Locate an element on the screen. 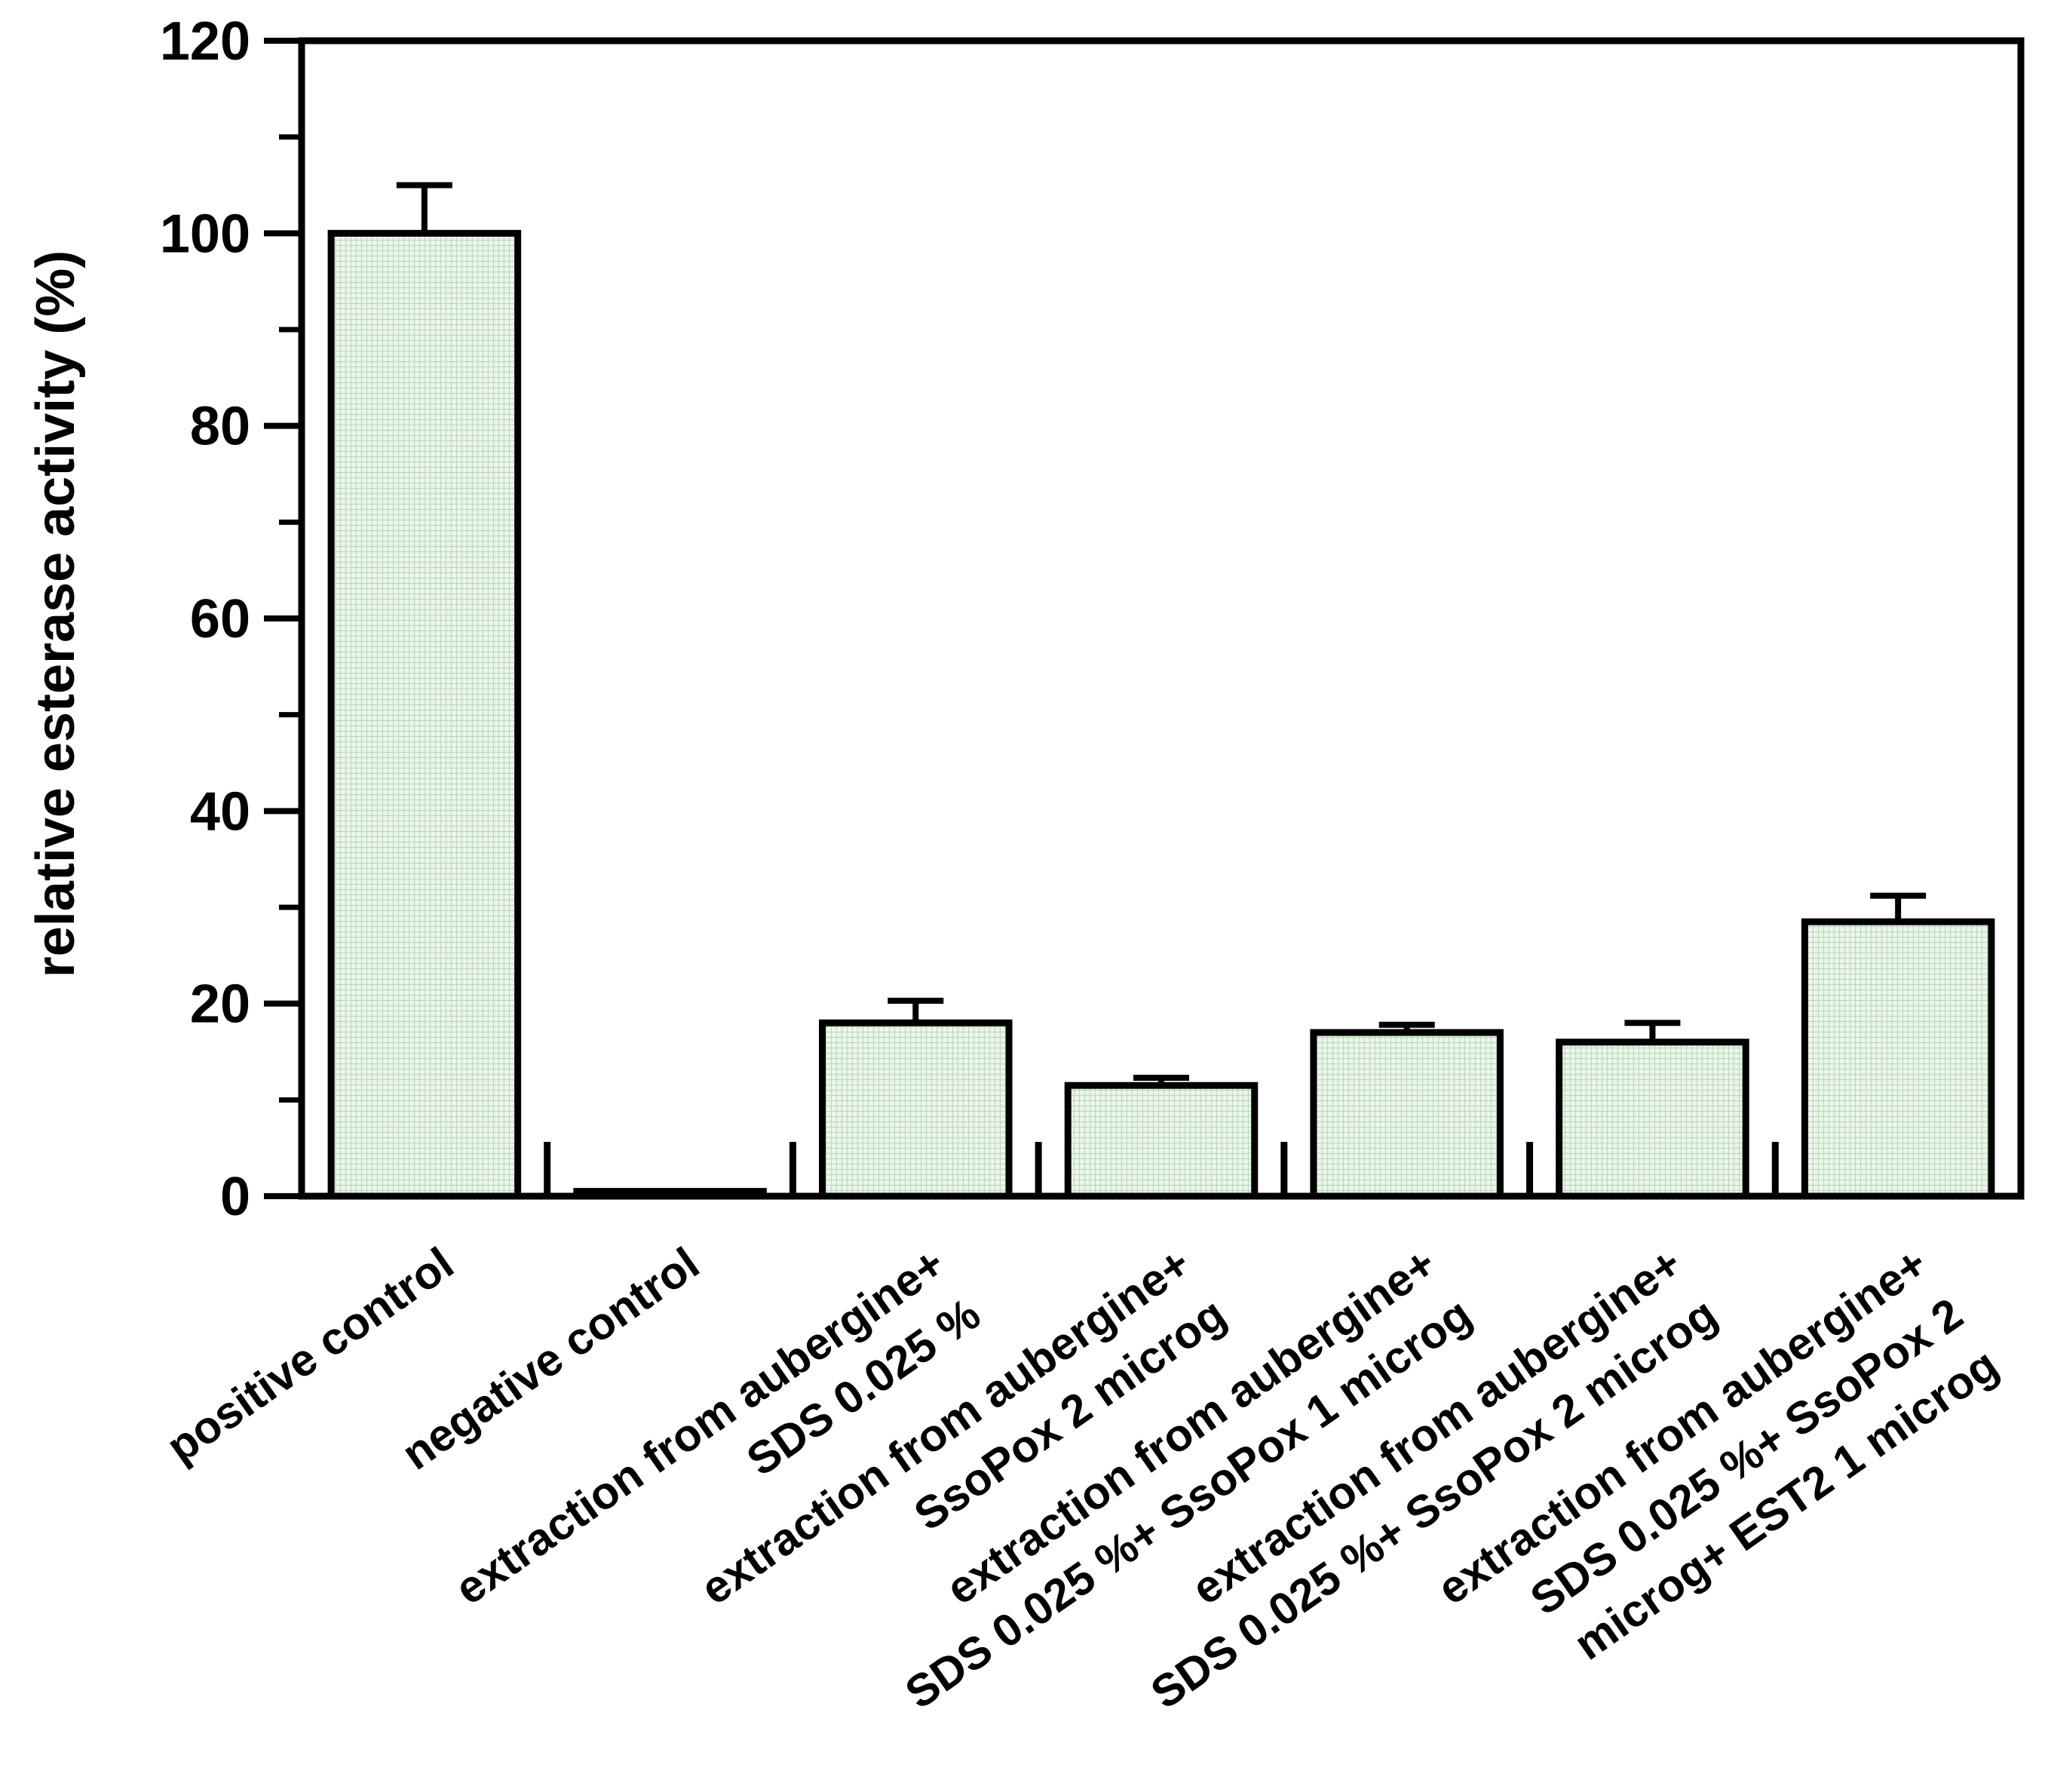  y-tick-label: 40 is located at coordinates (220, 812).